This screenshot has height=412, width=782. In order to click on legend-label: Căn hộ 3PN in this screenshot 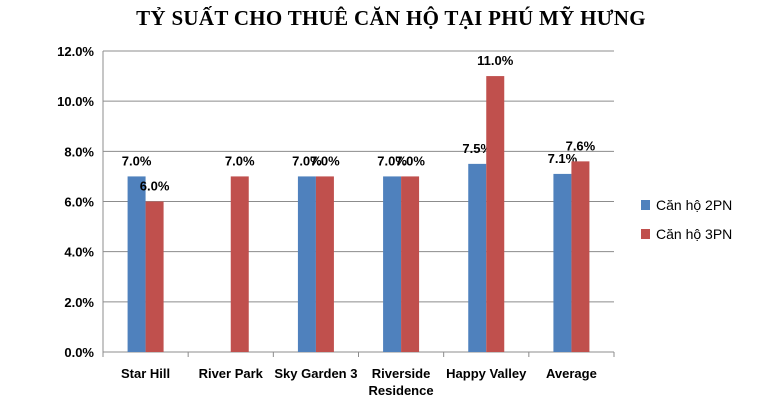, I will do `click(694, 234)`.